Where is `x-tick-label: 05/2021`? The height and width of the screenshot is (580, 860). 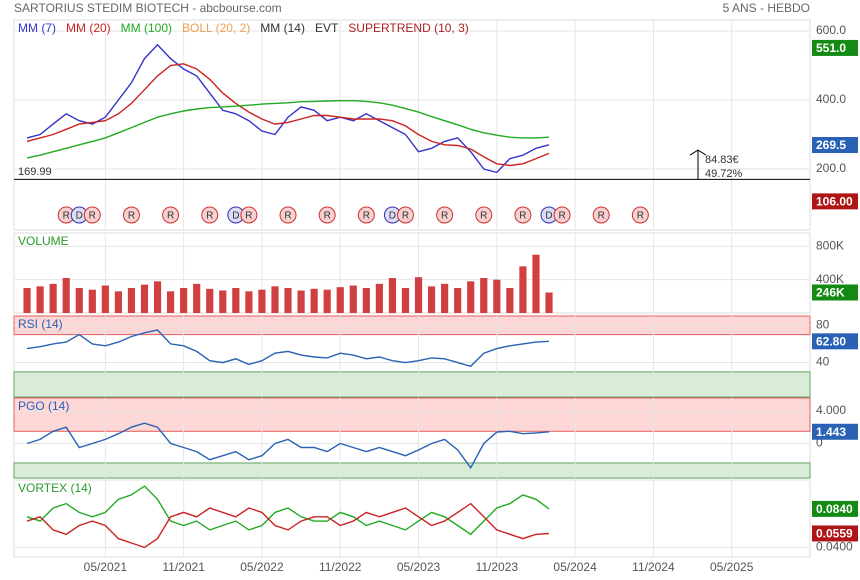 x-tick-label: 05/2021 is located at coordinates (106, 567).